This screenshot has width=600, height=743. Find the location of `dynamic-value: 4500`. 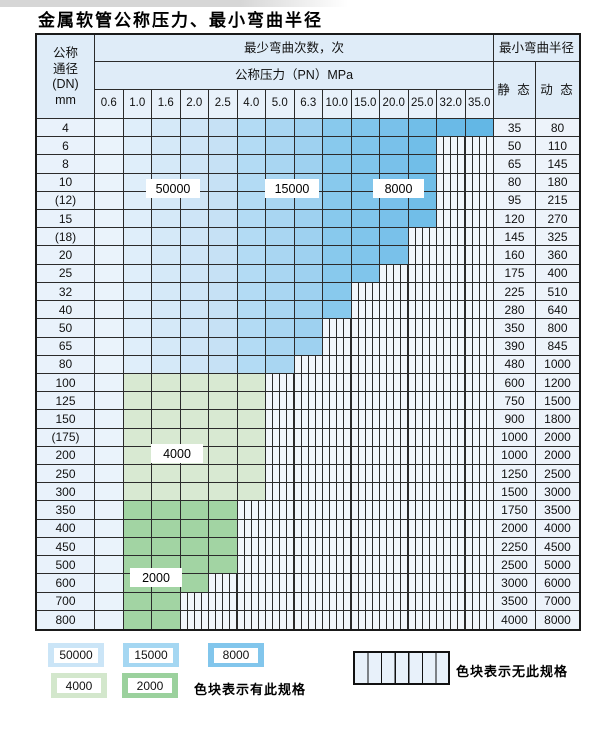

dynamic-value: 4500 is located at coordinates (557, 547).